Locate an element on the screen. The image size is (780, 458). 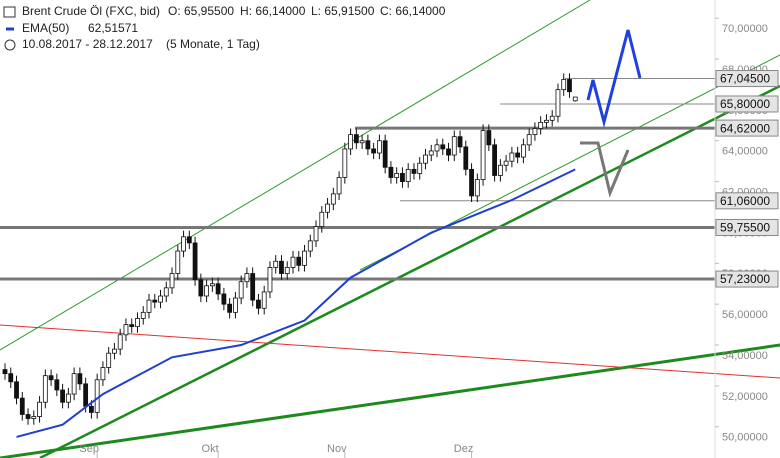
level-label: 65,80000 is located at coordinates (745, 104).